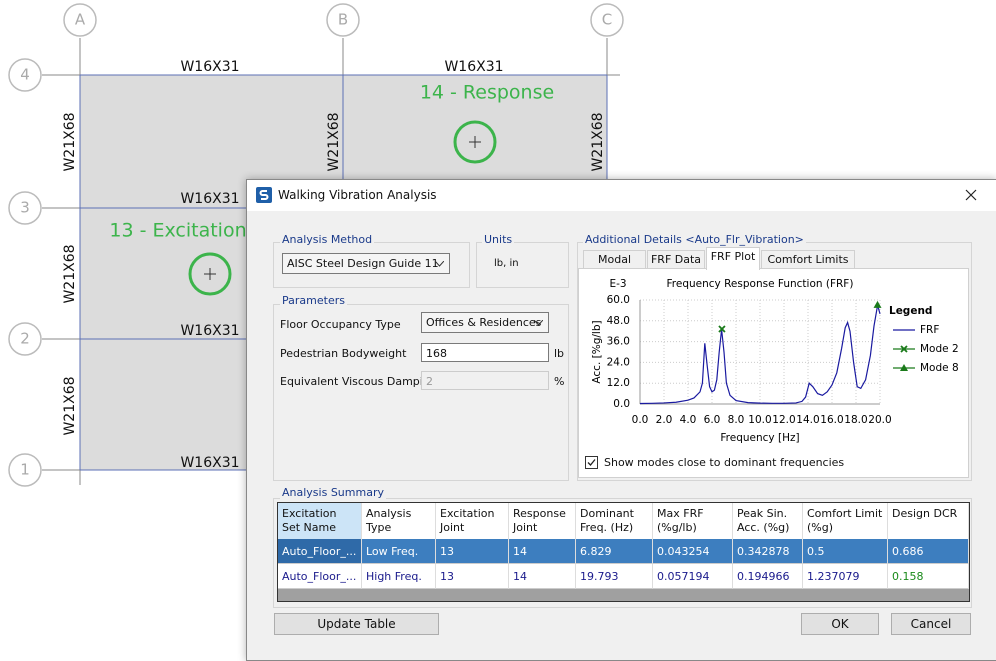 Image resolution: width=996 pixels, height=661 pixels. What do you see at coordinates (808, 259) in the screenshot?
I see `tab: Comfort Limits Plot` at bounding box center [808, 259].